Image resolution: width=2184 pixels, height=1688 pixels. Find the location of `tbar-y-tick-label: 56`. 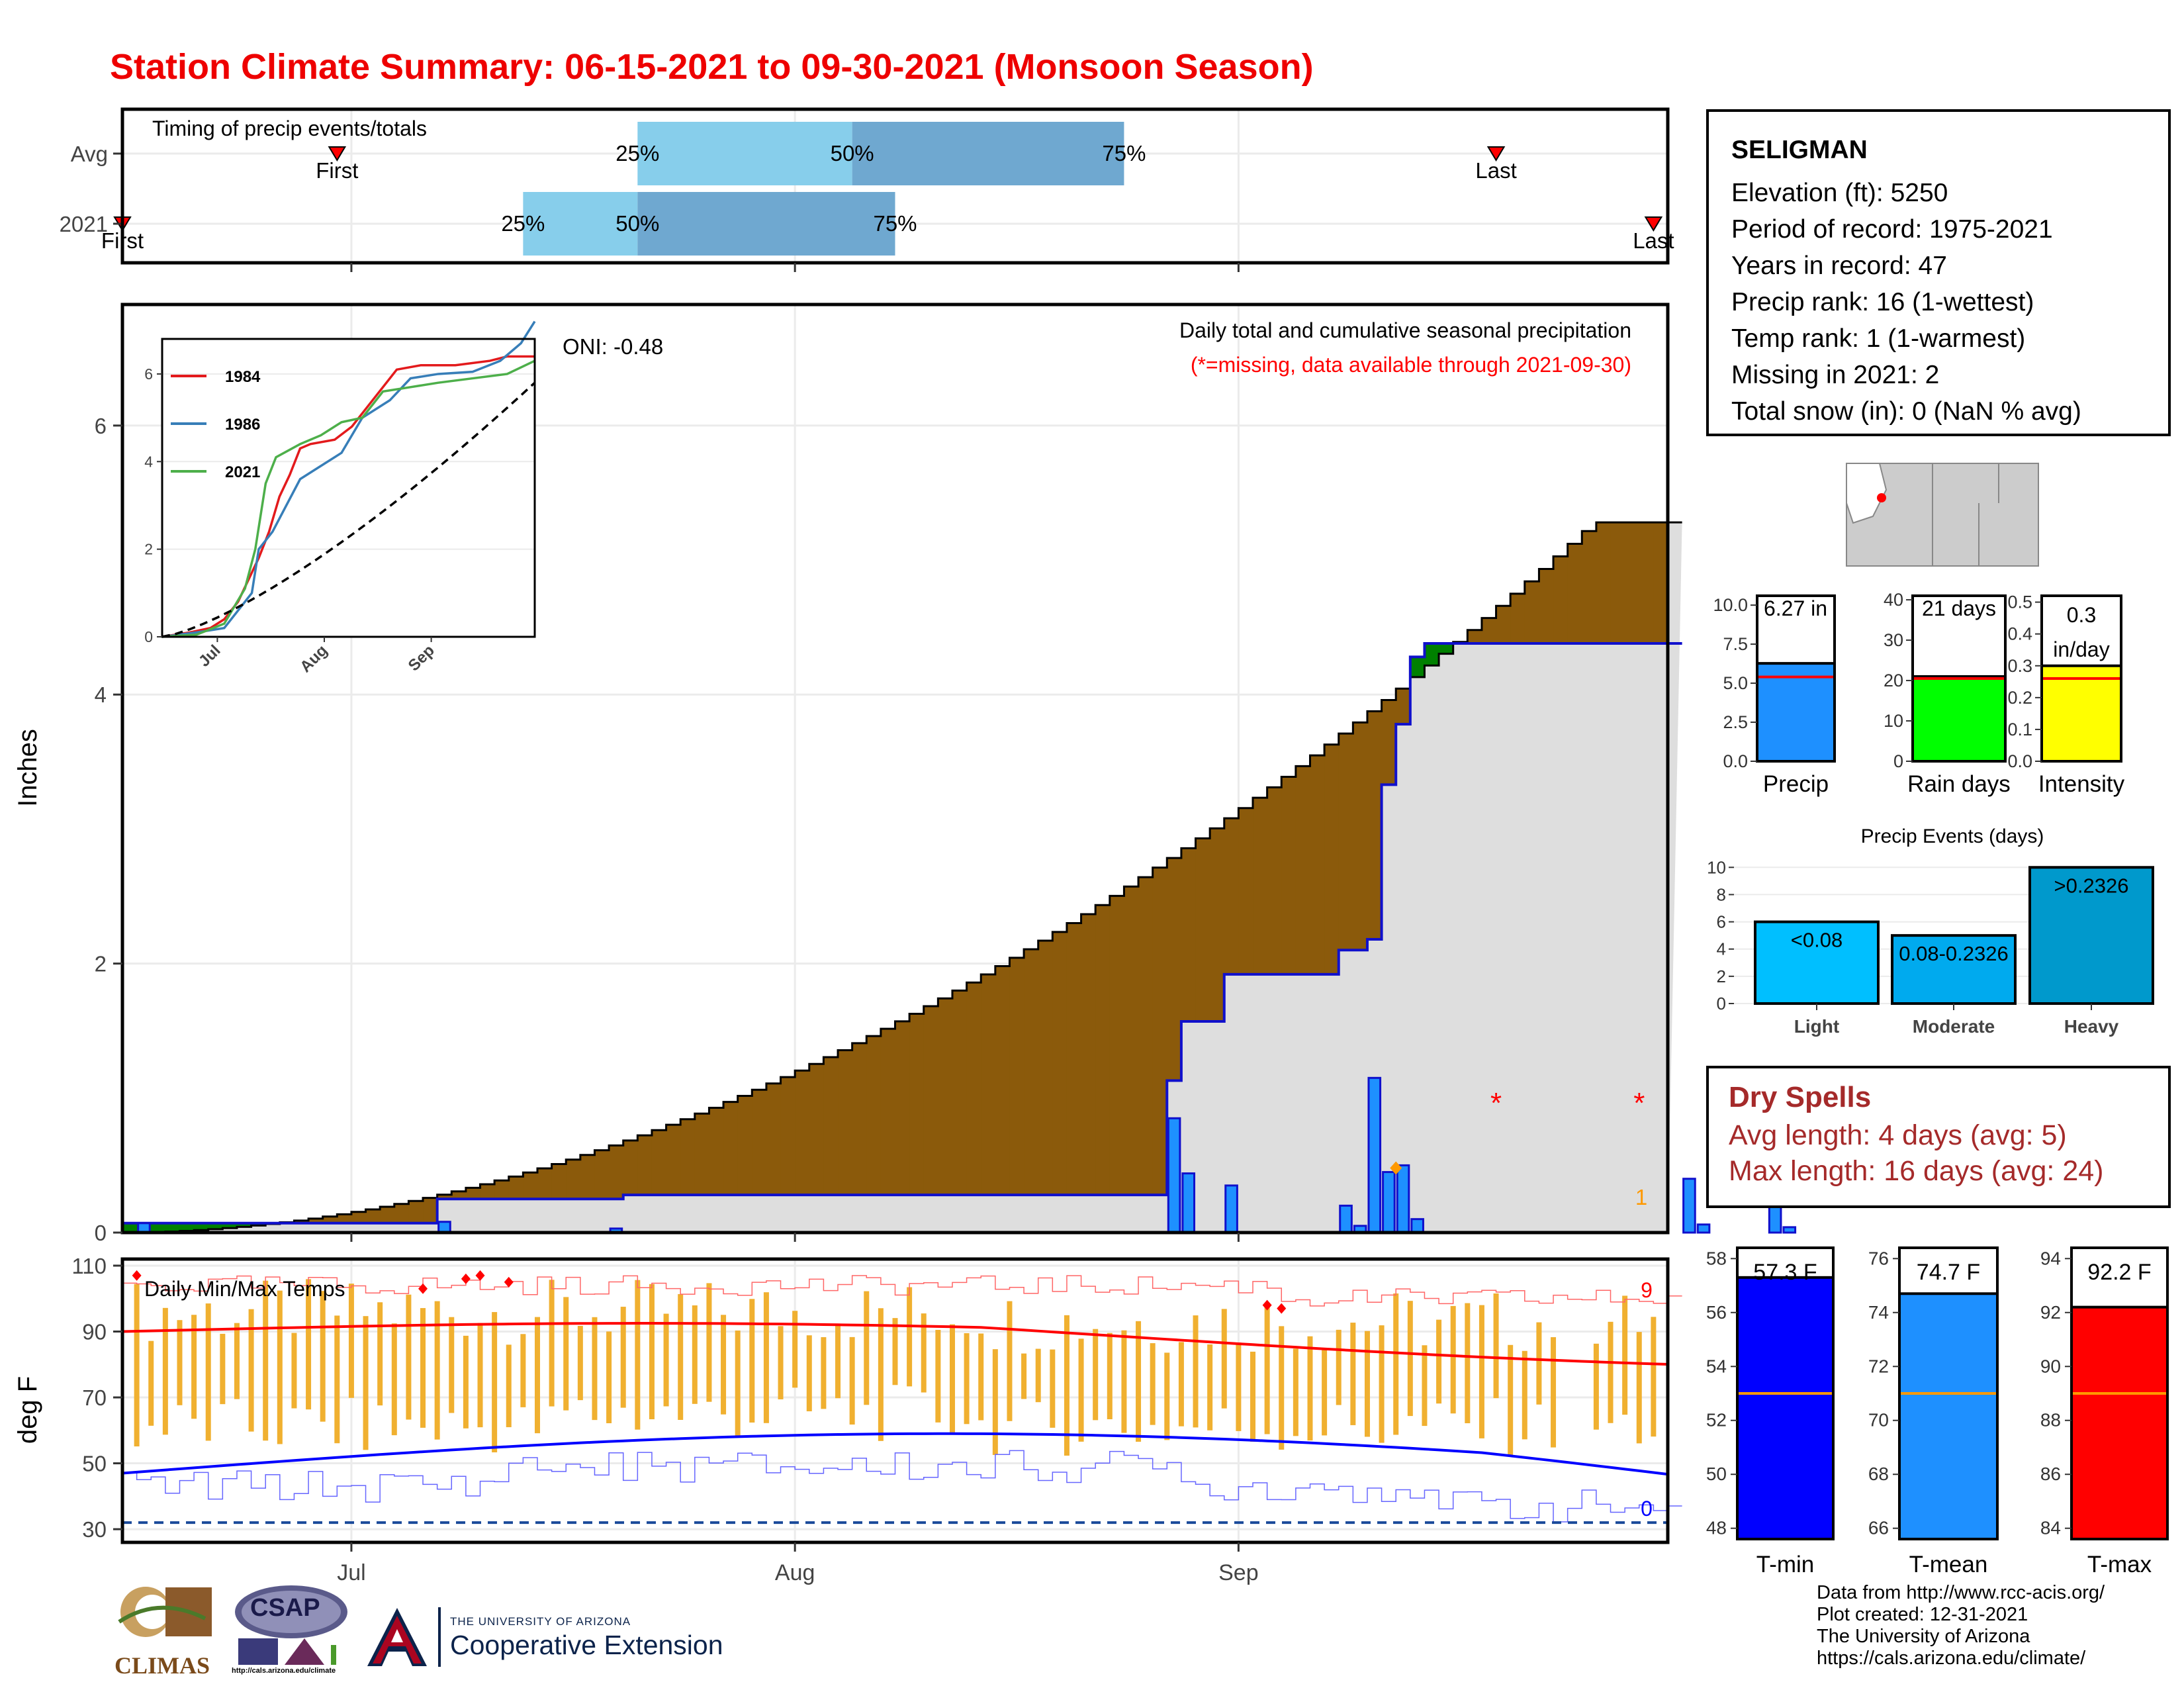

tbar-y-tick-label: 56 is located at coordinates (1716, 1312).